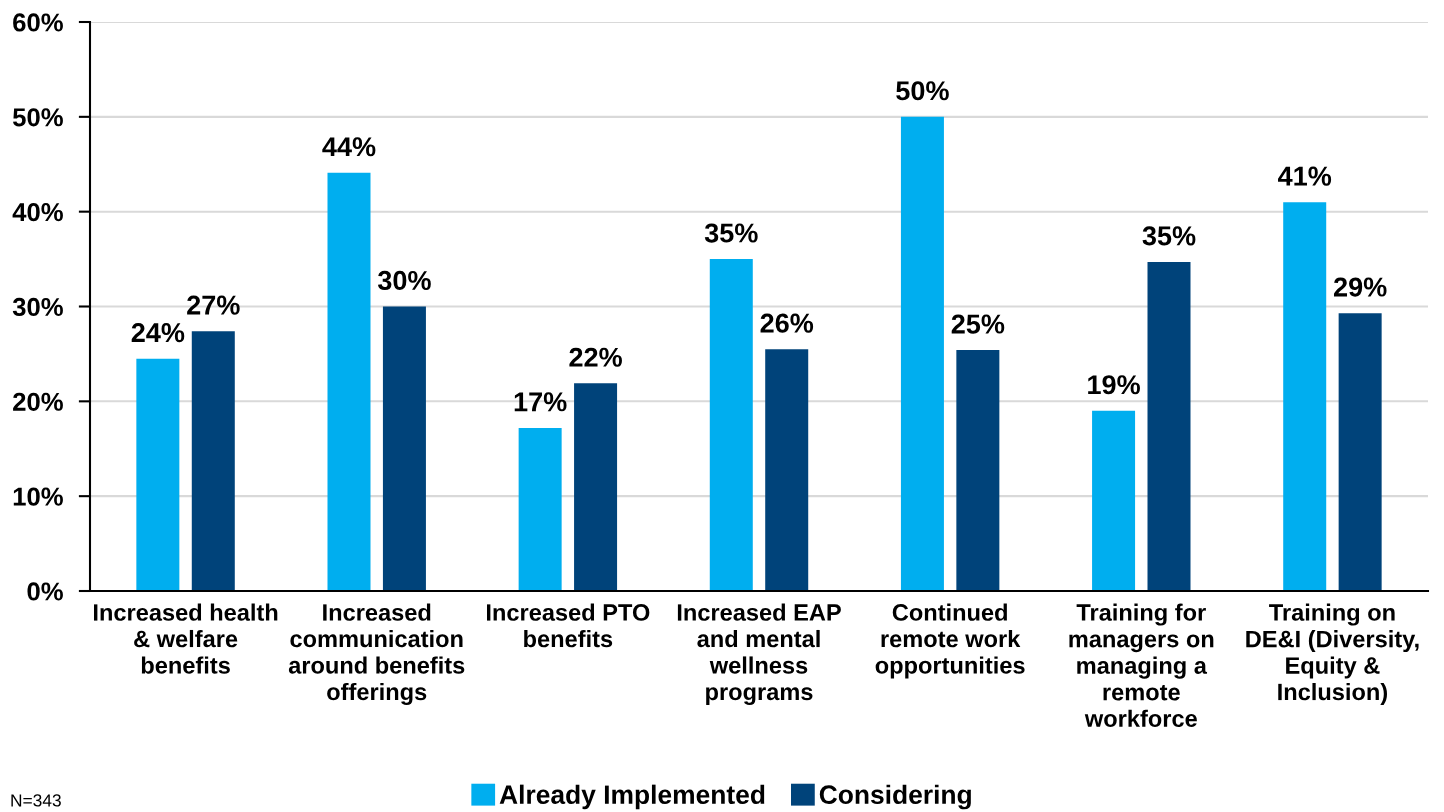  What do you see at coordinates (158, 333) in the screenshot?
I see `data-label: 24%` at bounding box center [158, 333].